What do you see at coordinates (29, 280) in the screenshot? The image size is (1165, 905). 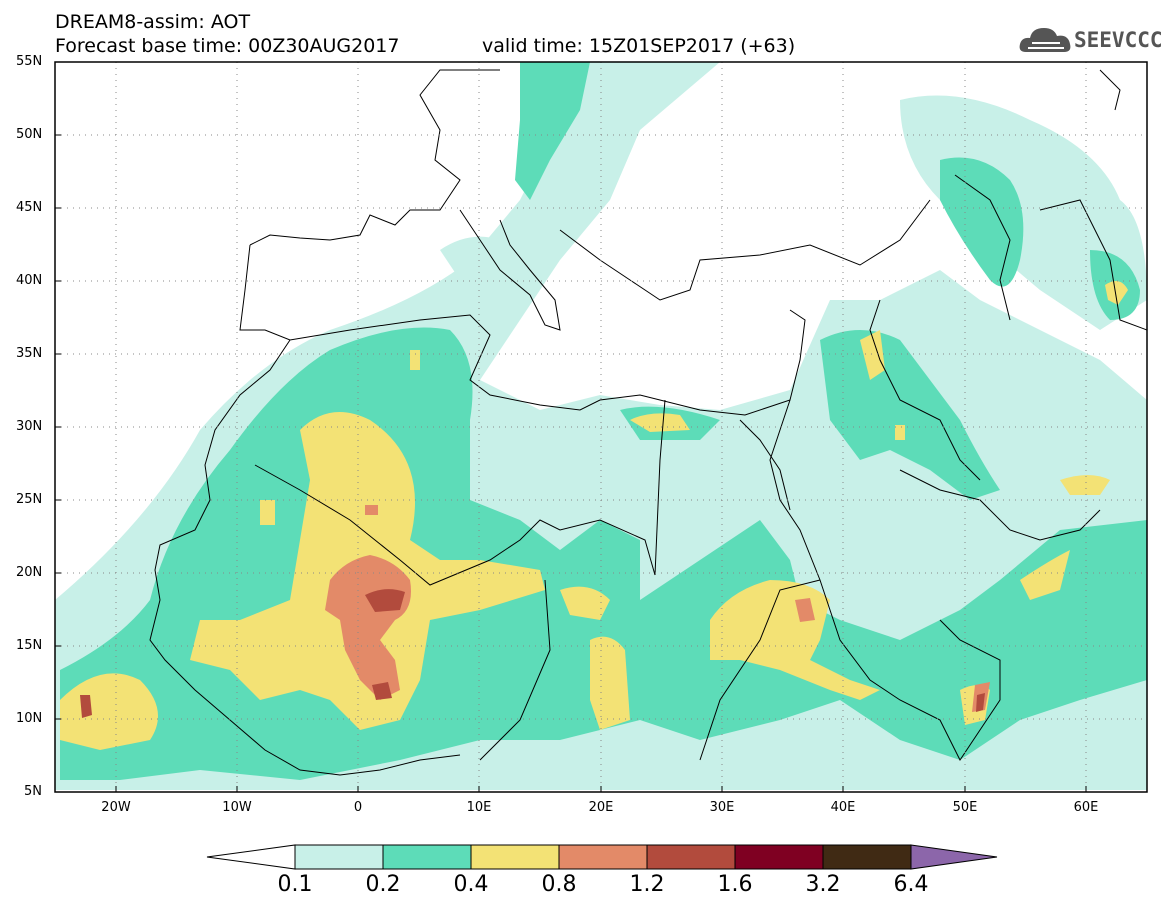 I see `lat-label: 40N` at bounding box center [29, 280].